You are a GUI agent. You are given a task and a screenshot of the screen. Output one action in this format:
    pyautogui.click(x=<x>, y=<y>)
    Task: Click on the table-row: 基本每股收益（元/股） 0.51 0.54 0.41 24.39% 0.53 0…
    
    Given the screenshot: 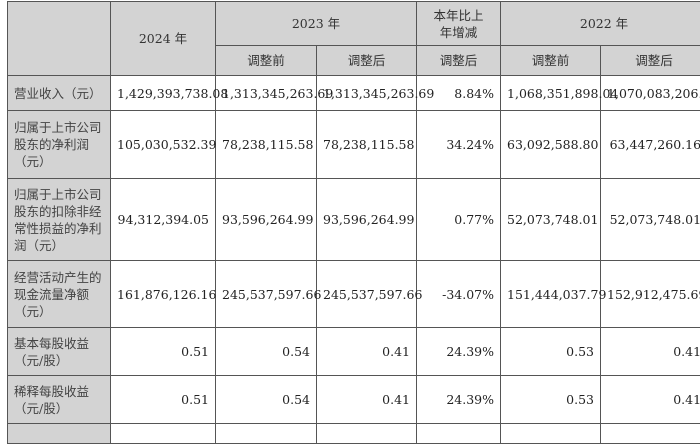 What is the action you would take?
    pyautogui.click(x=354, y=352)
    